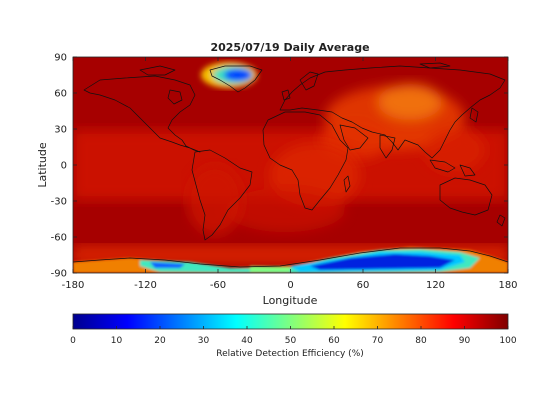 The image size is (560, 420). I want to click on x-tick-label: 0, so click(290, 285).